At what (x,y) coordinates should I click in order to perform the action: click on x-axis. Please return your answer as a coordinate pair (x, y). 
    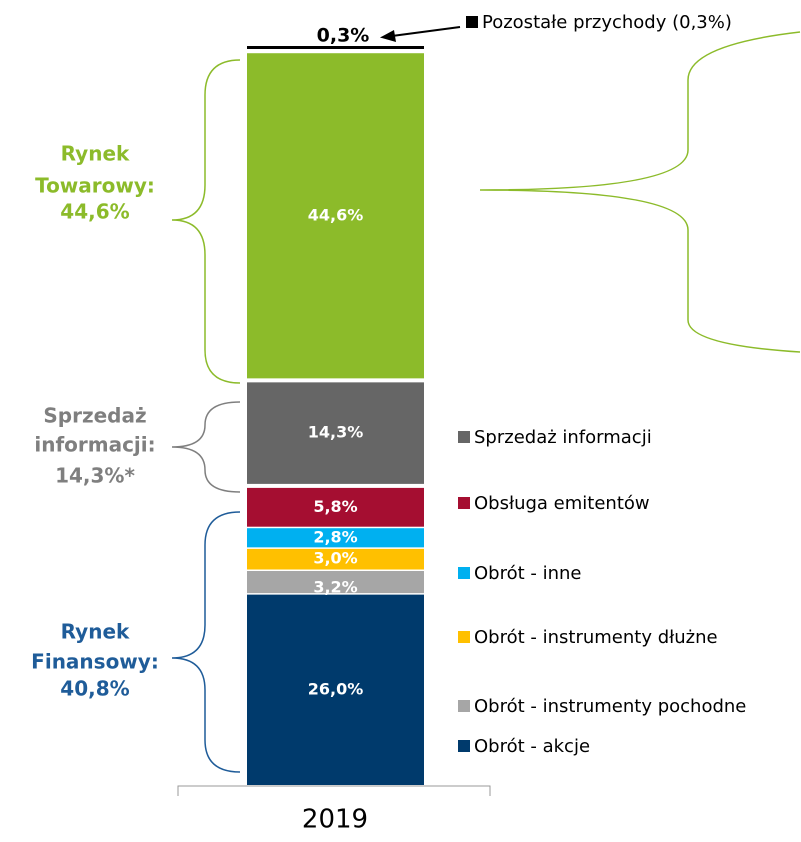
    Looking at the image, I should click on (334, 790).